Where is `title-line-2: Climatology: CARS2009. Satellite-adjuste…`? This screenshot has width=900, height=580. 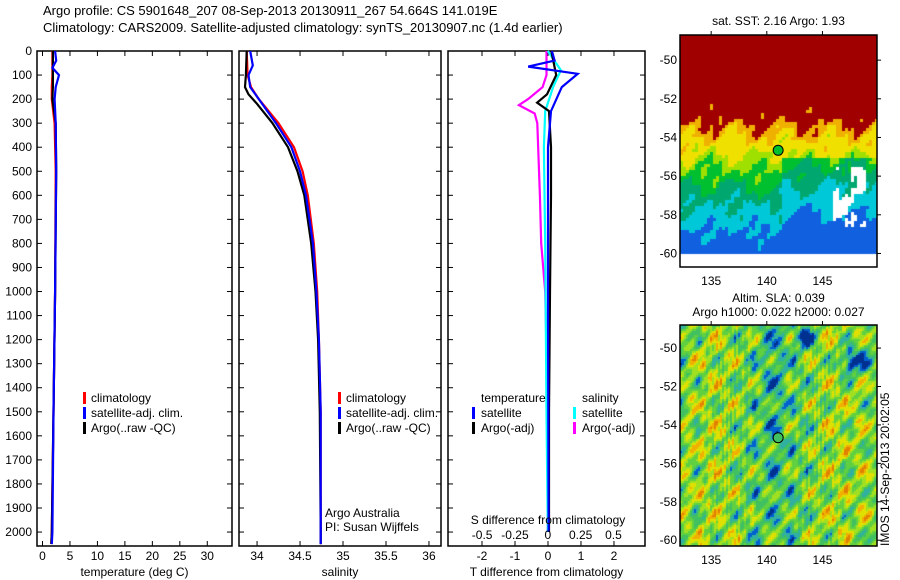 title-line-2: Climatology: CARS2009. Satellite-adjuste… is located at coordinates (303, 27).